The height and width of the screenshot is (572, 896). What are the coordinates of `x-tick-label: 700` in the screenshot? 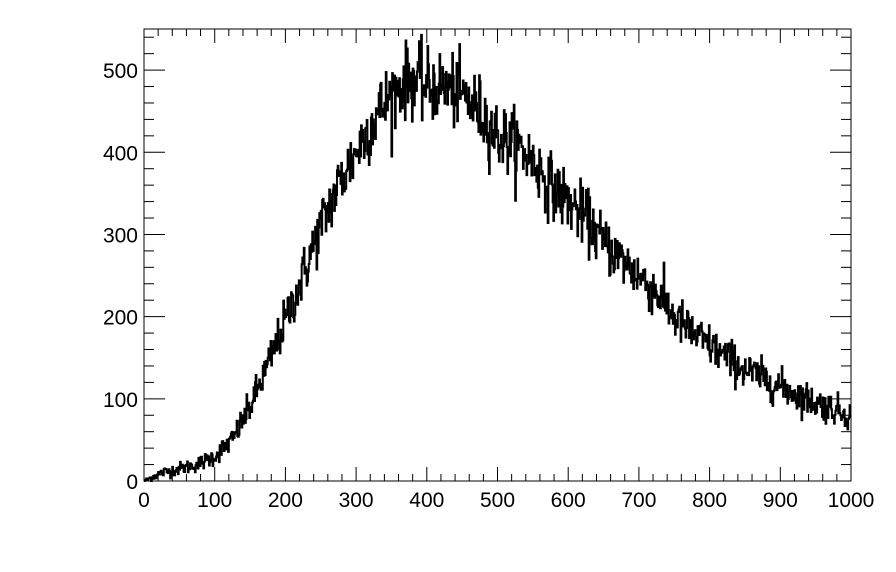 It's located at (638, 500).